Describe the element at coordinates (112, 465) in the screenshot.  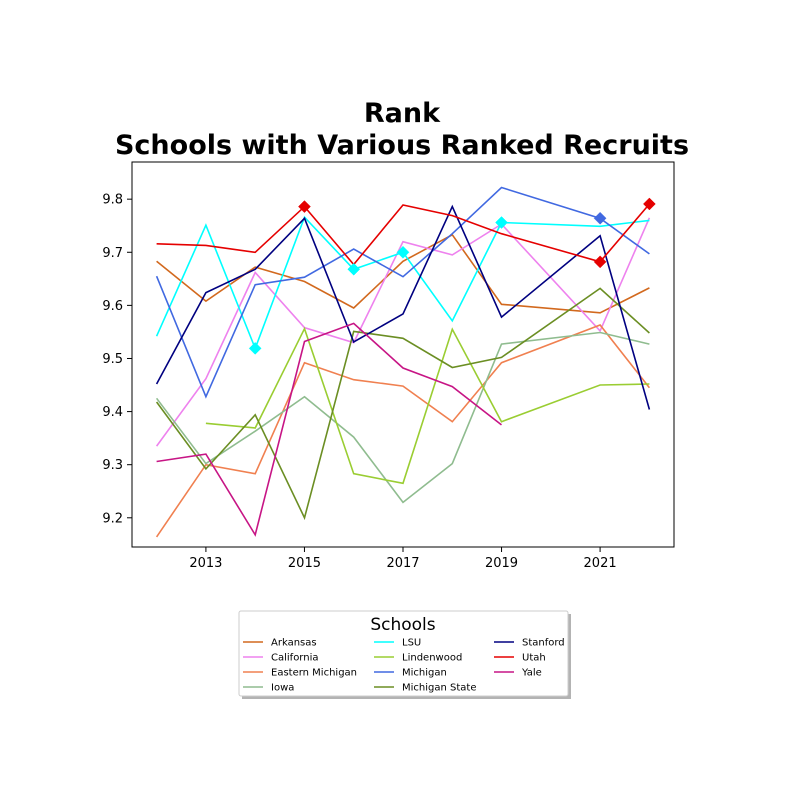
I see `y-tick-label: 9.3` at that location.